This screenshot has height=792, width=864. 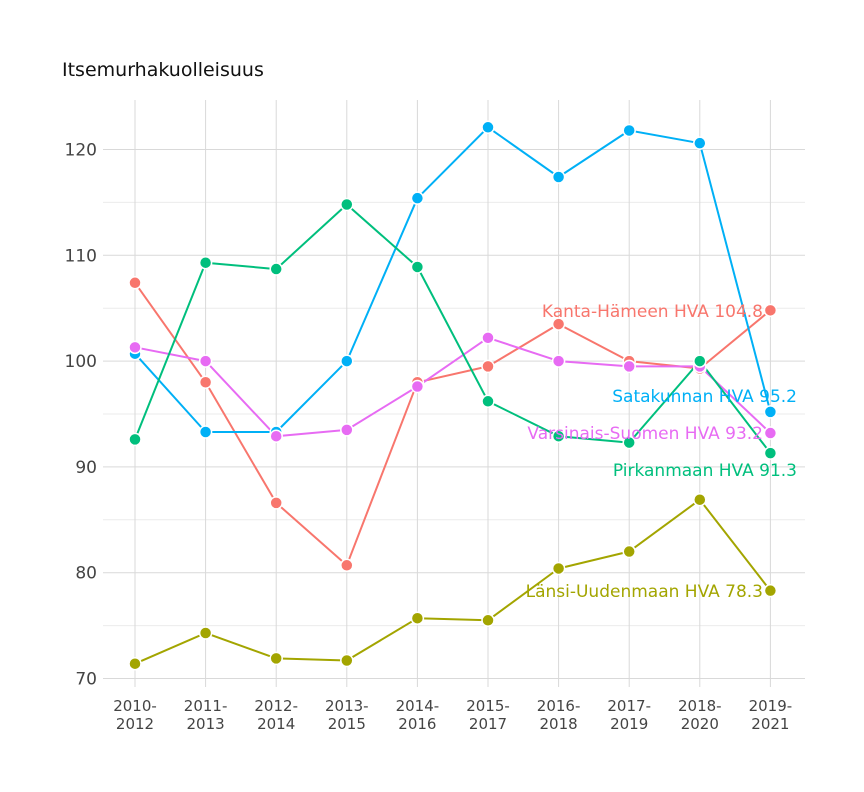 I want to click on x-tick-label: 2017-2019, so click(x=629, y=715).